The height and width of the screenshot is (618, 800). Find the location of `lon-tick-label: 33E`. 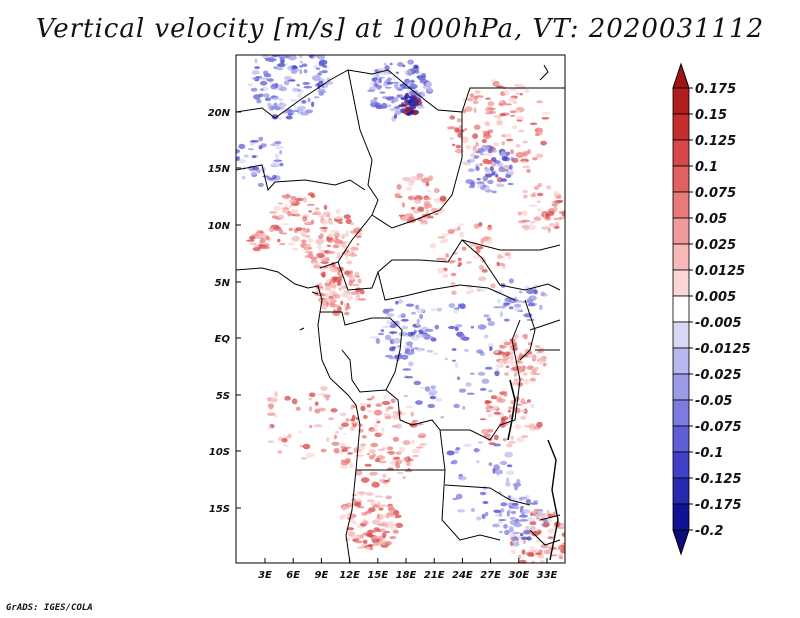

lon-tick-label: 33E is located at coordinates (547, 575).